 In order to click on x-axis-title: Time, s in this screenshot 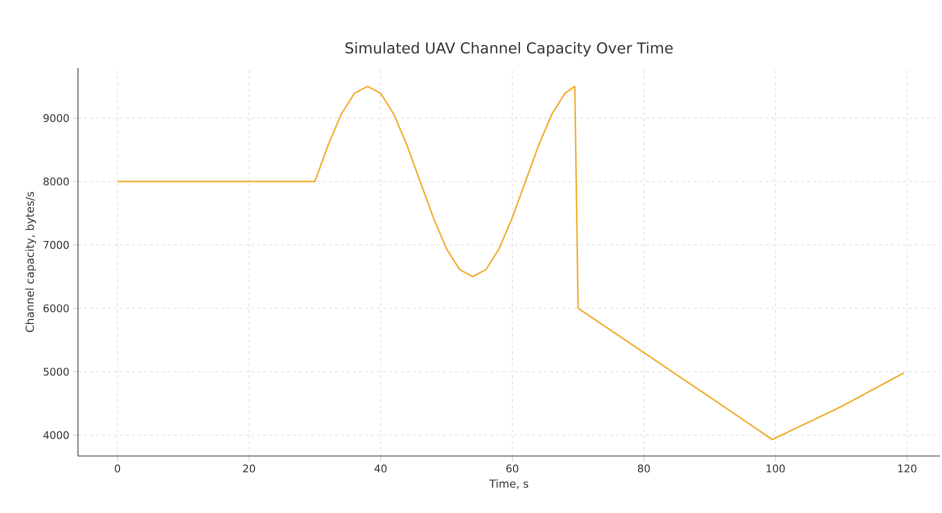, I will do `click(508, 484)`.